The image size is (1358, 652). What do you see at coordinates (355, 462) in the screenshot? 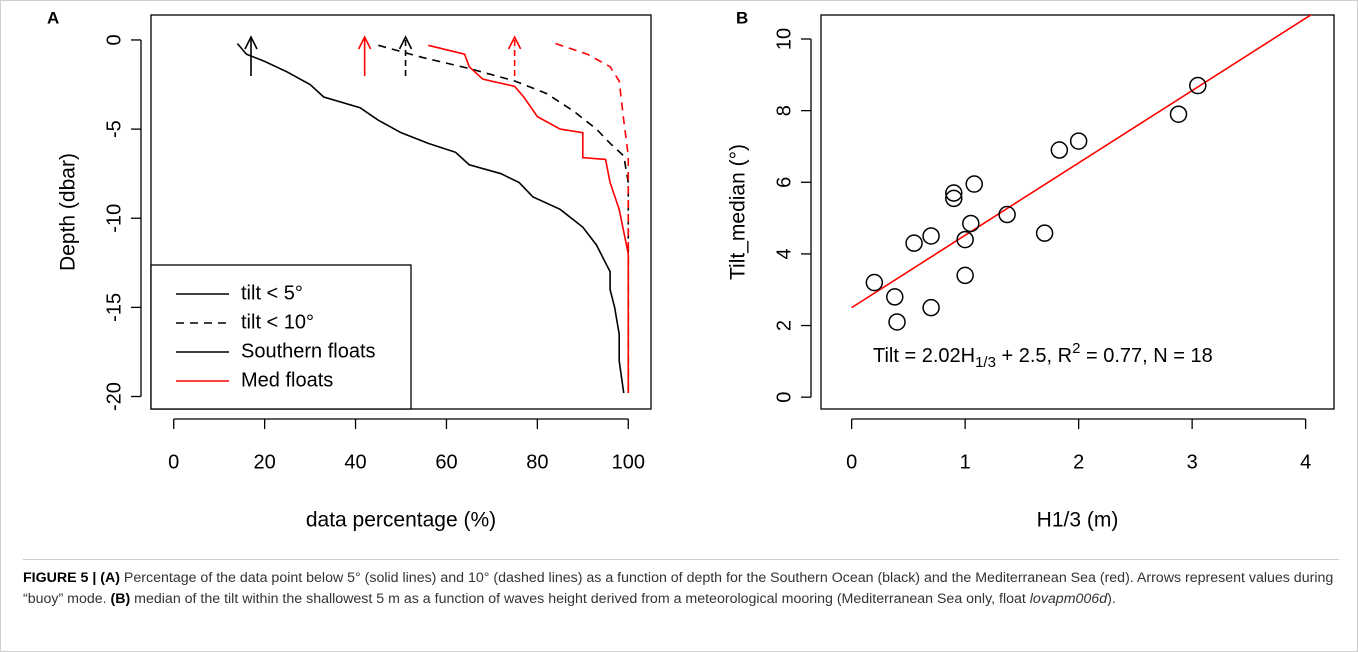
I see `x-tick-label: 40` at bounding box center [355, 462].